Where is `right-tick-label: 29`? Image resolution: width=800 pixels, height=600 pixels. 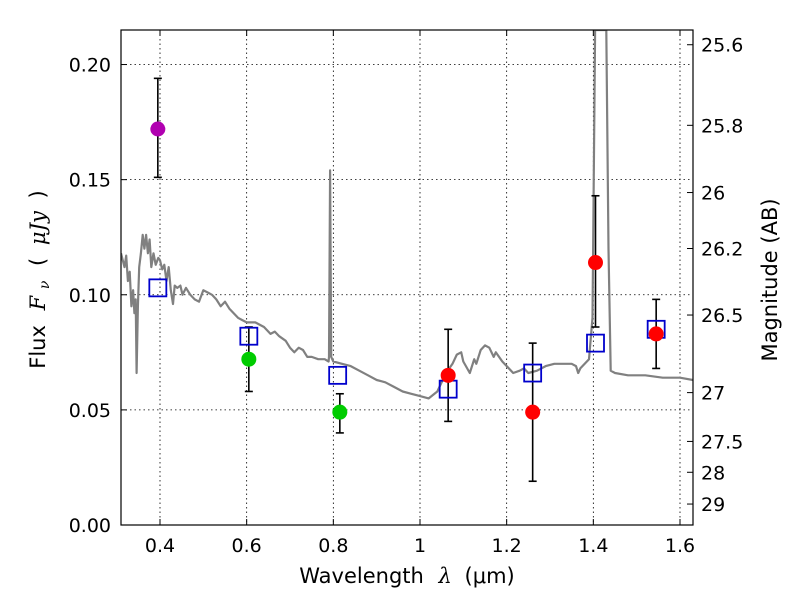 right-tick-label: 29 is located at coordinates (713, 505).